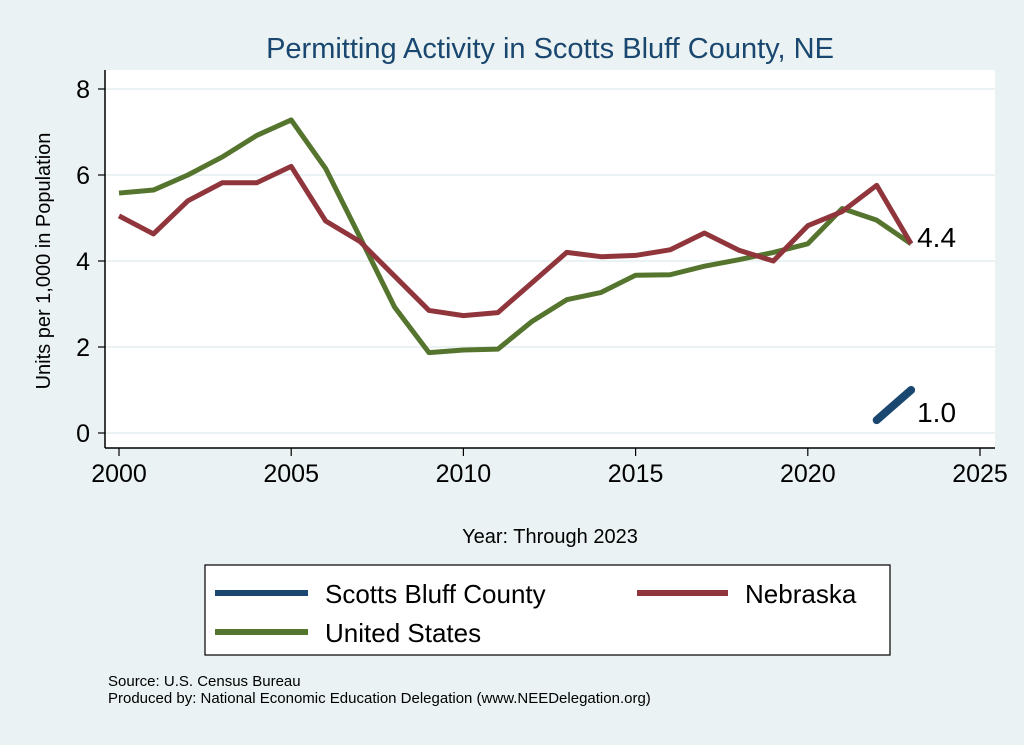 This screenshot has height=745, width=1024. What do you see at coordinates (936, 412) in the screenshot?
I see `end-value-label: 1.0` at bounding box center [936, 412].